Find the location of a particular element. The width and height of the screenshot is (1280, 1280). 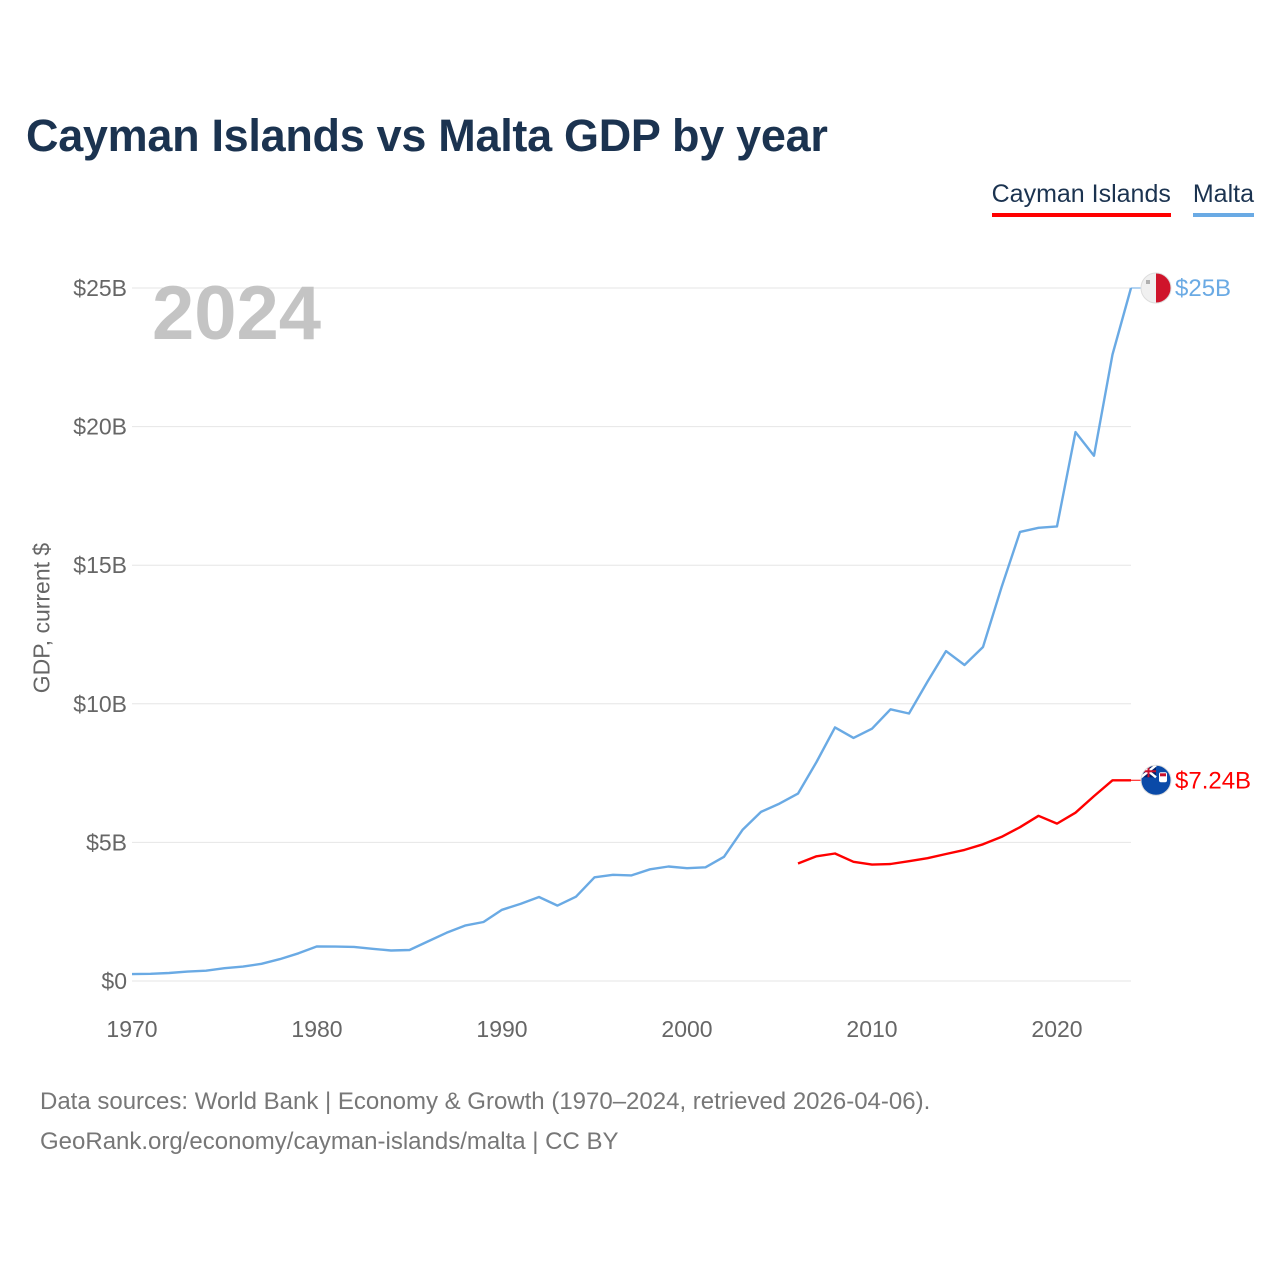

y-tick-label: $20B is located at coordinates (100, 427).